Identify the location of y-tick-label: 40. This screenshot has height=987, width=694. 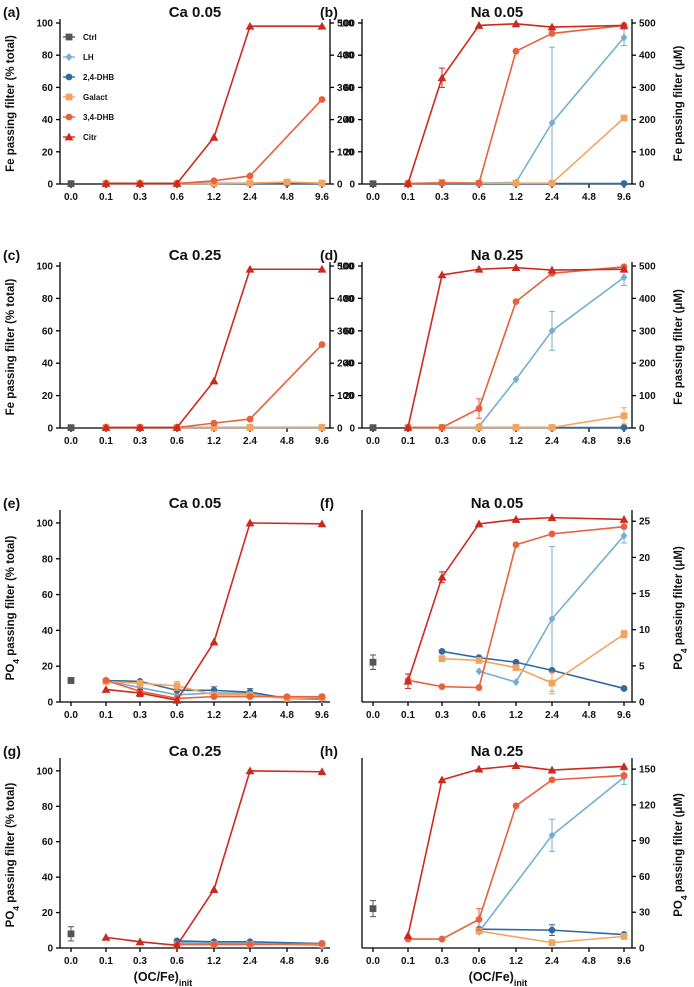
(350, 120).